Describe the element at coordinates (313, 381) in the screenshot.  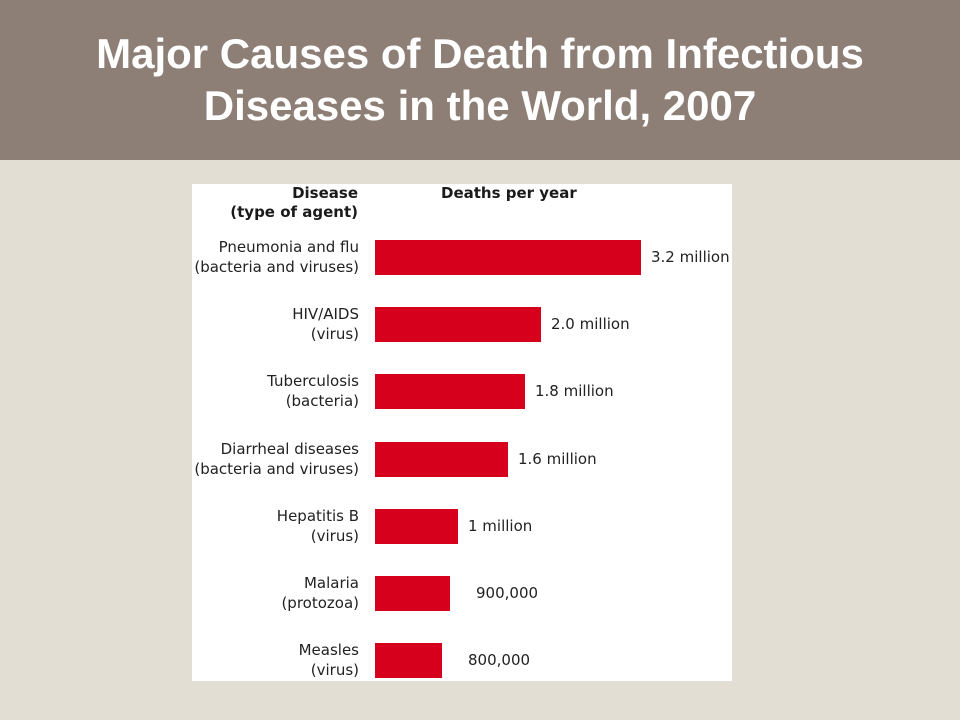
I see `disease-name: Tuberculosis` at that location.